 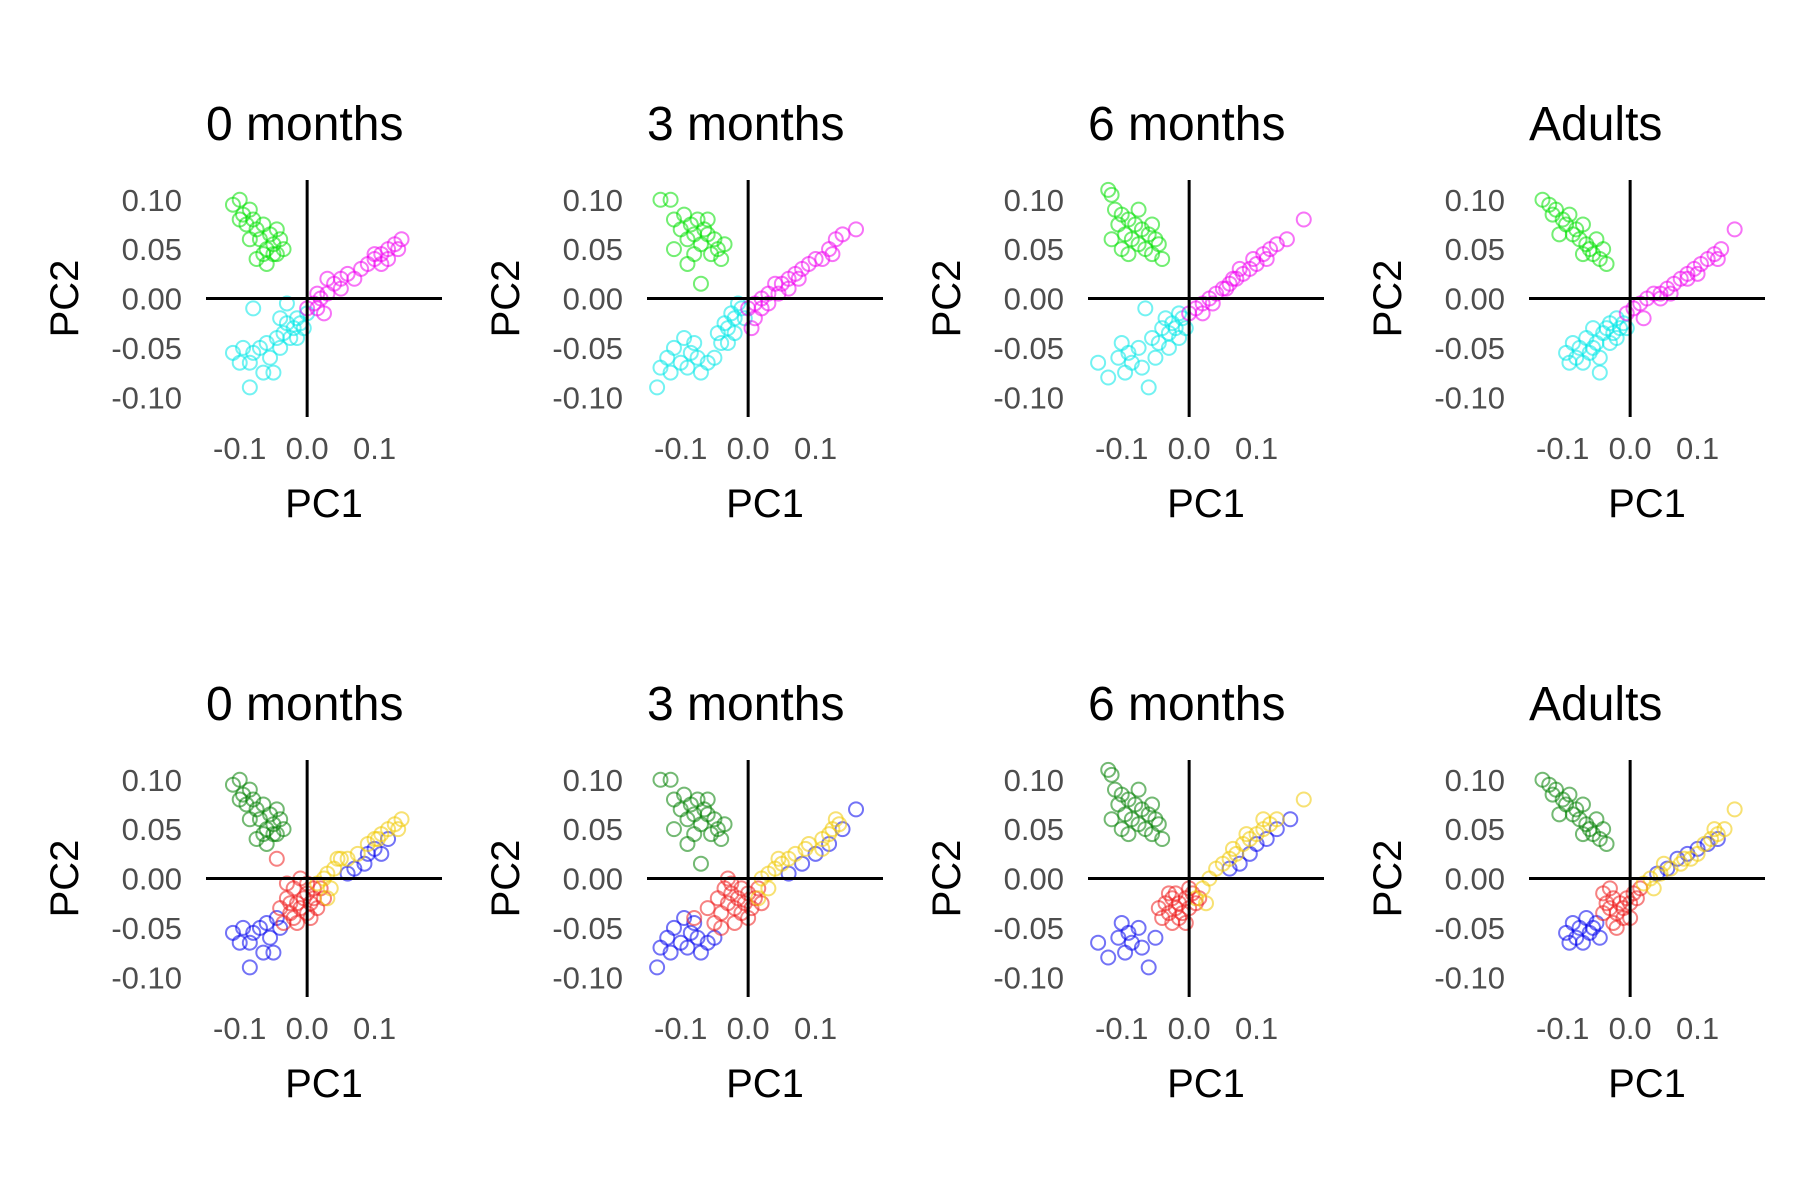 I want to click on panel-title: 0 months, so click(x=304, y=704).